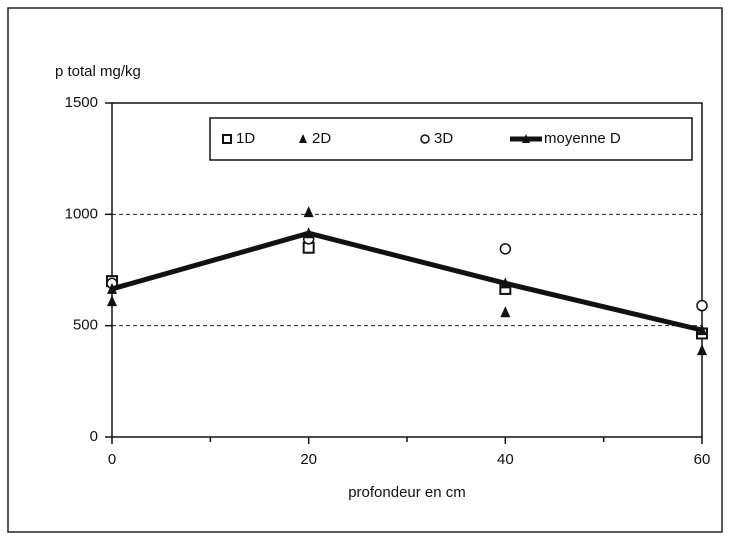 Image resolution: width=731 pixels, height=542 pixels. I want to click on x-tick-label: 40, so click(505, 459).